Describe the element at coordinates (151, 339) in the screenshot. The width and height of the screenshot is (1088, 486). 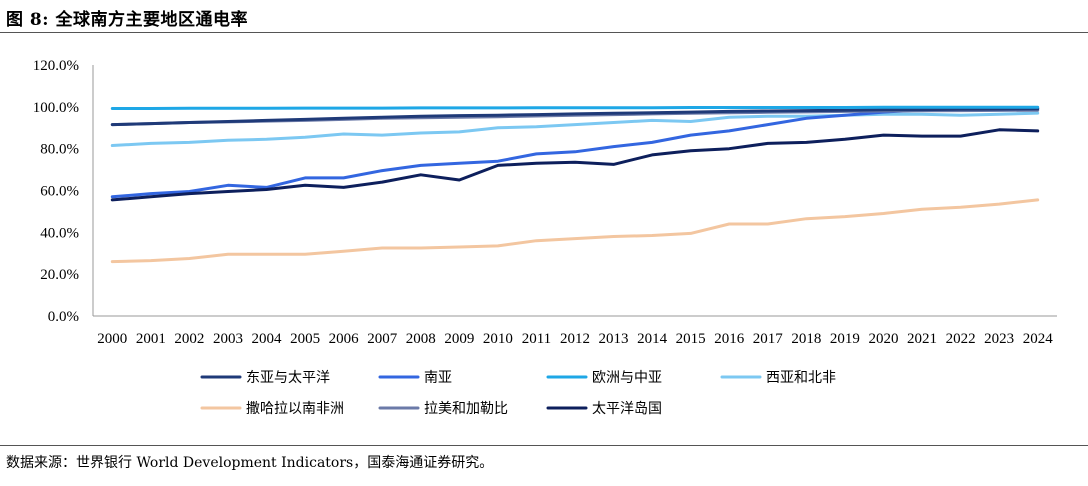
I see `x-tick-label: 2001` at that location.